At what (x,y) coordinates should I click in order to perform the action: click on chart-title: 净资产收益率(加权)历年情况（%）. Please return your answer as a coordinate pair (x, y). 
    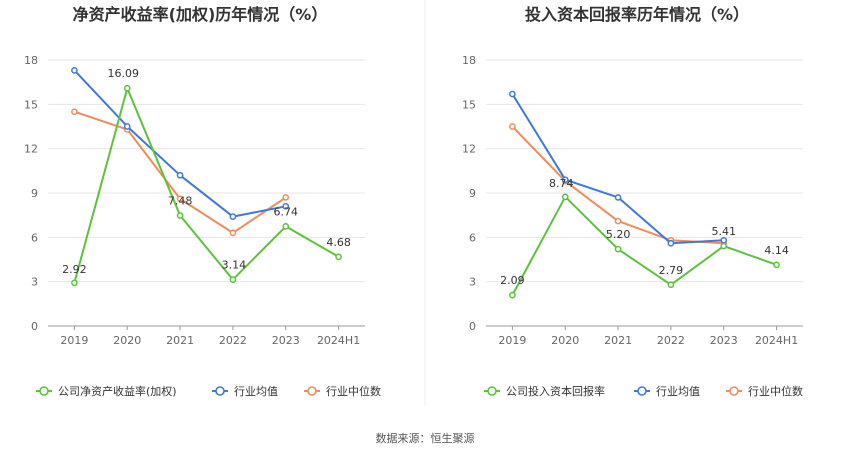
    Looking at the image, I should click on (200, 14).